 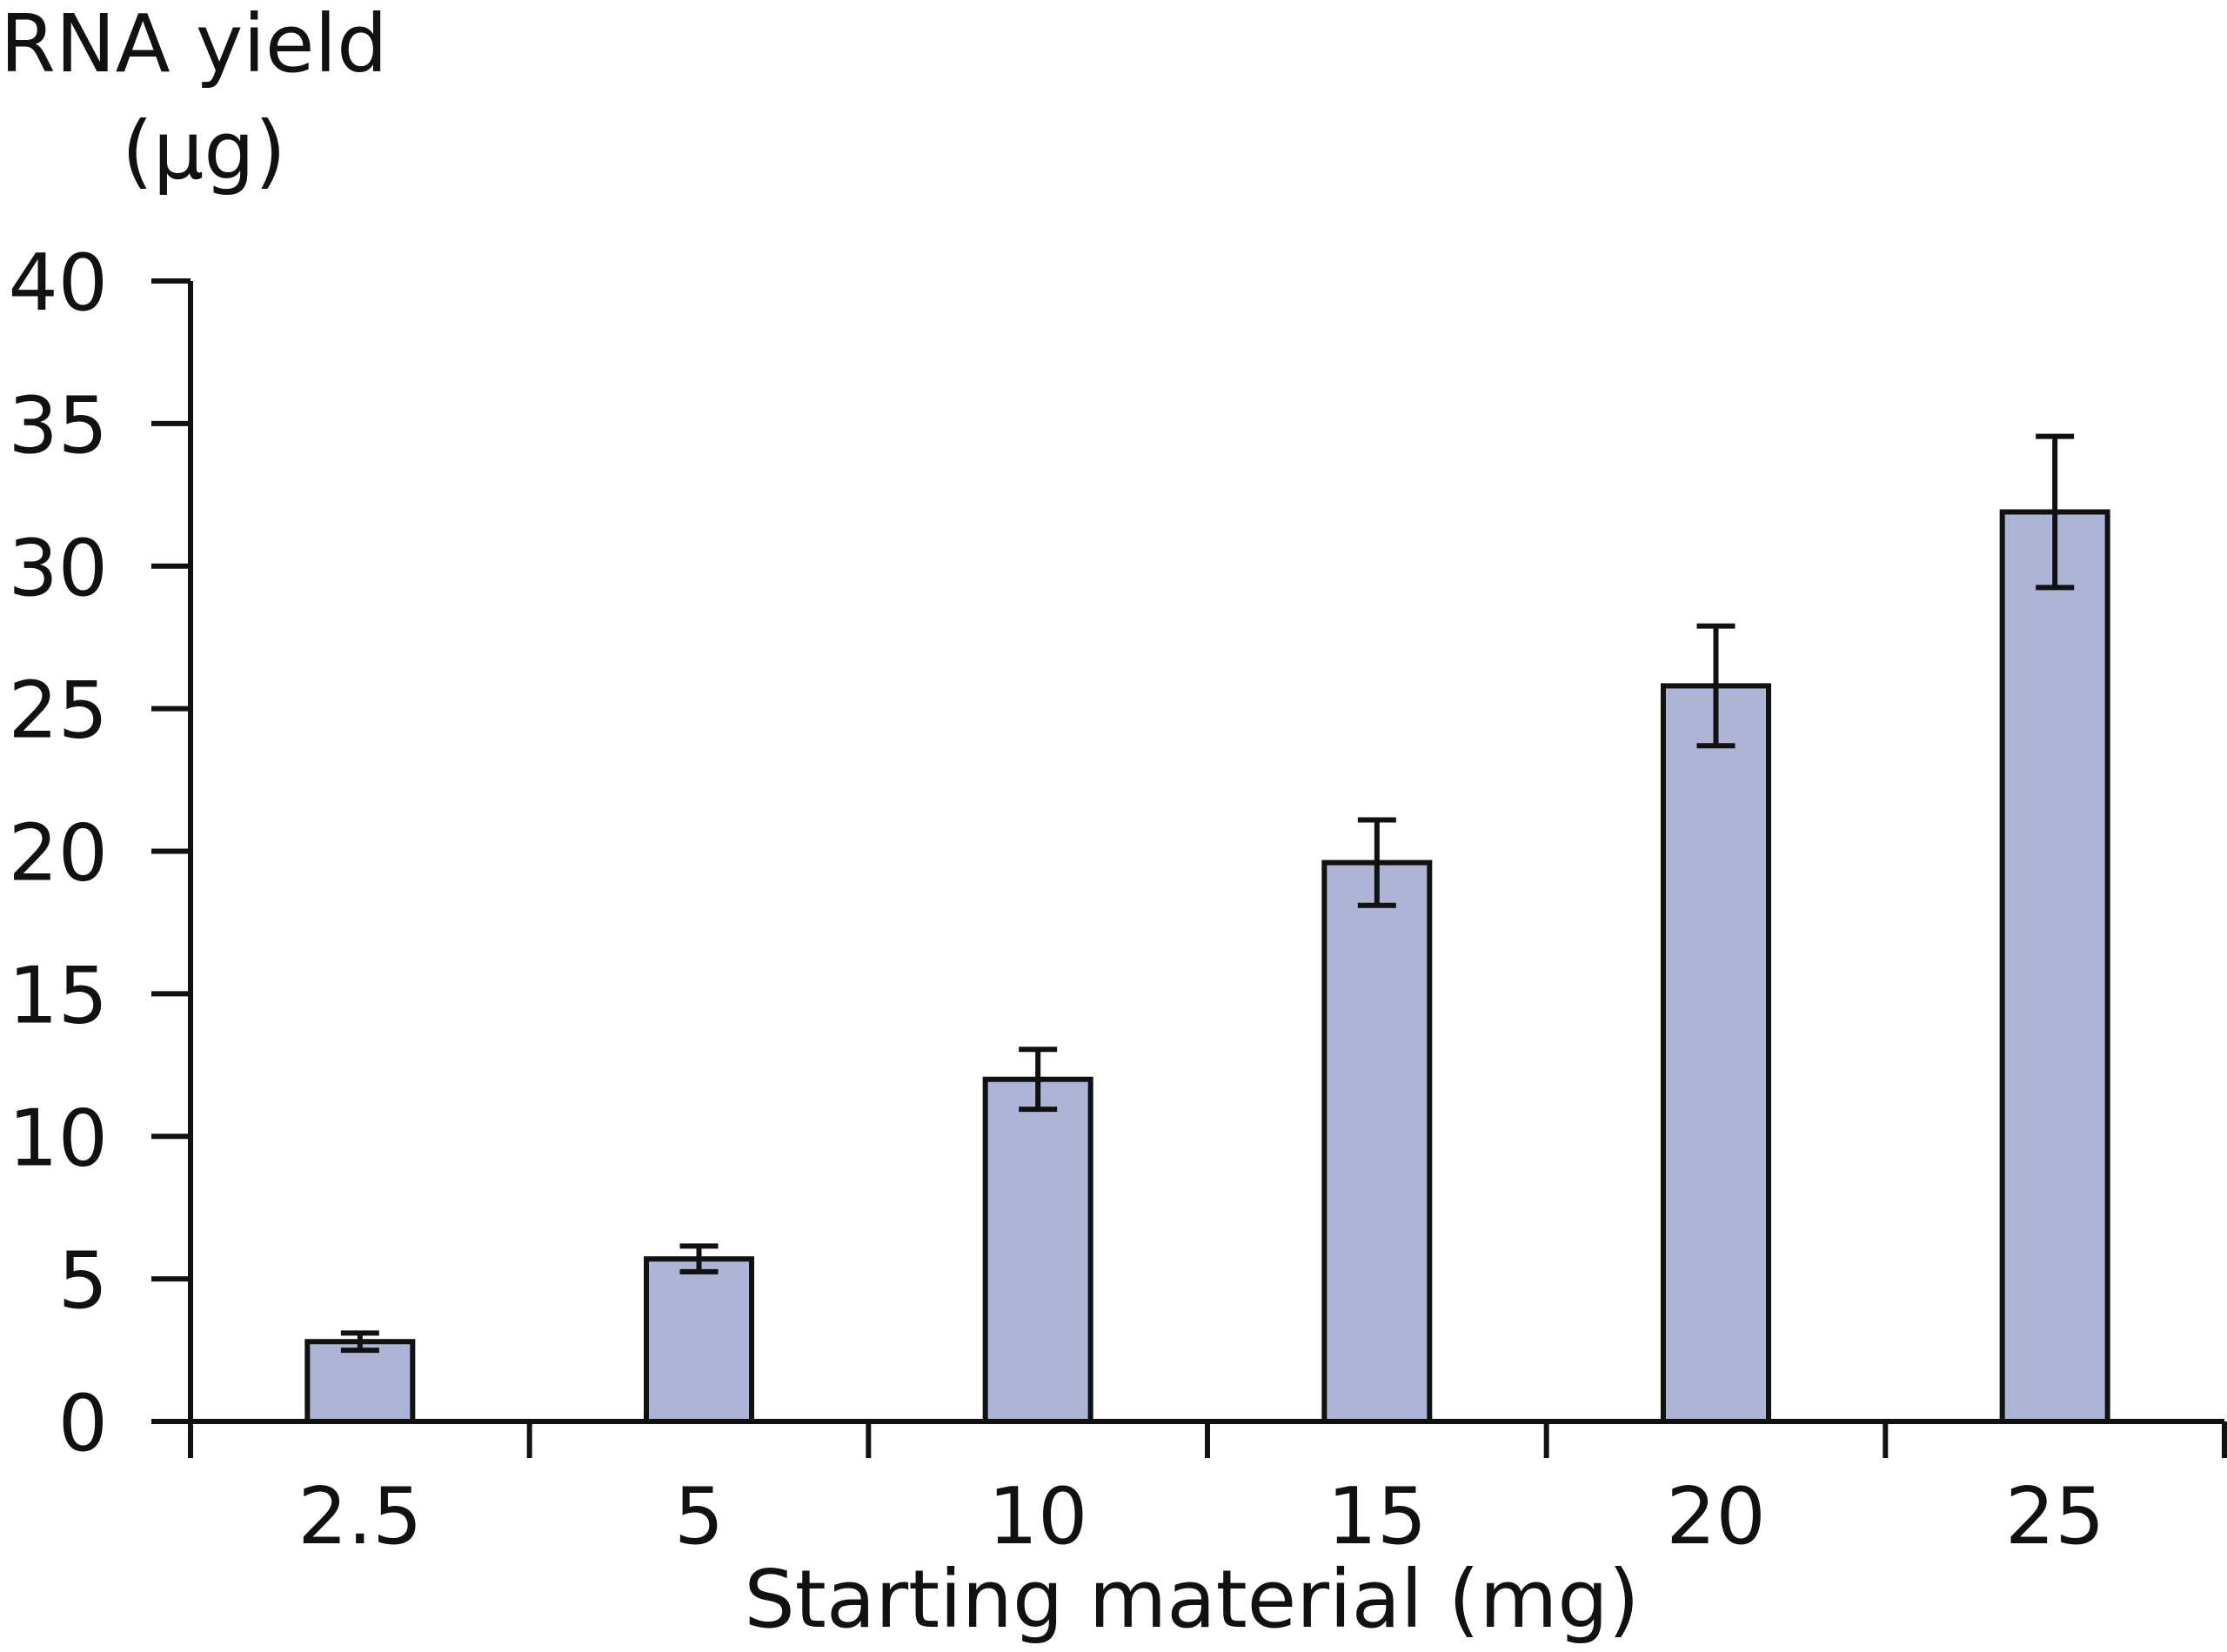 I want to click on y-tick-label: 15, so click(x=58, y=995).